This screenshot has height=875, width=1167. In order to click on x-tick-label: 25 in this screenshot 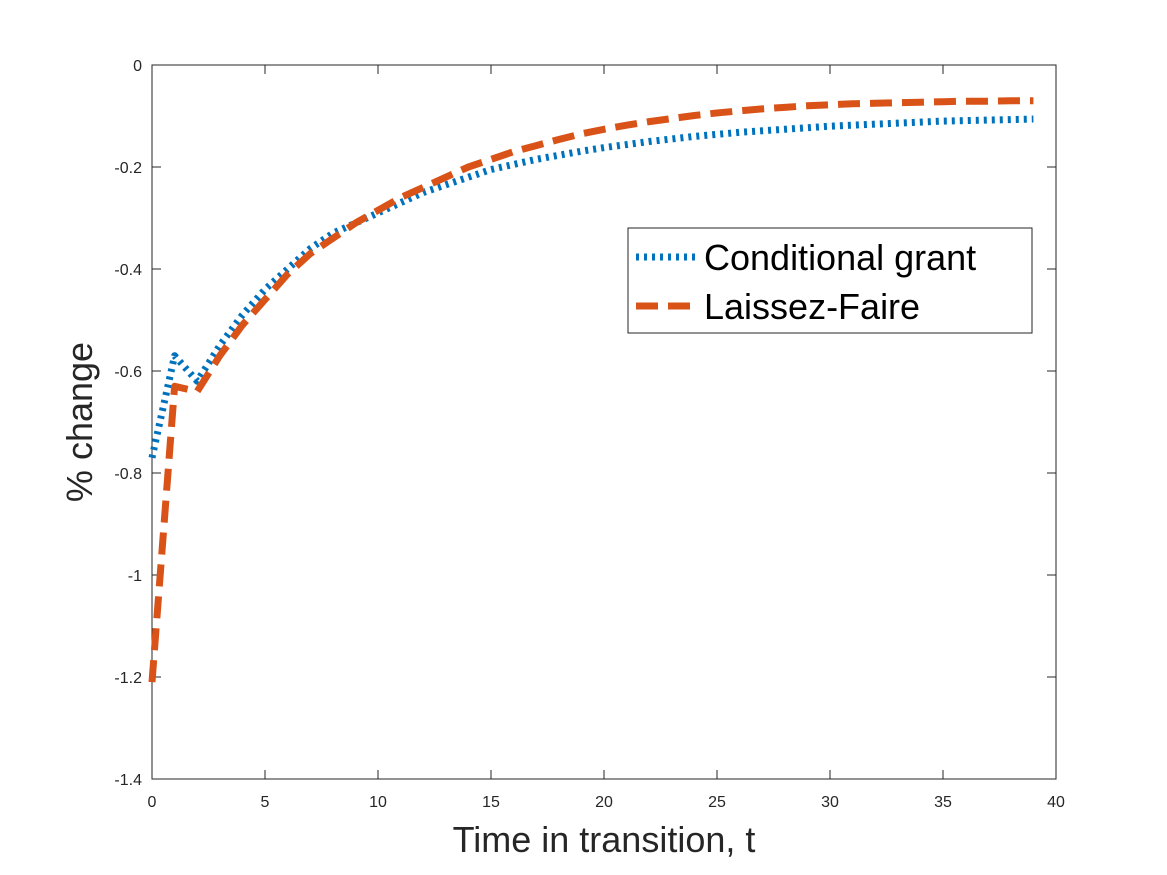, I will do `click(717, 802)`.